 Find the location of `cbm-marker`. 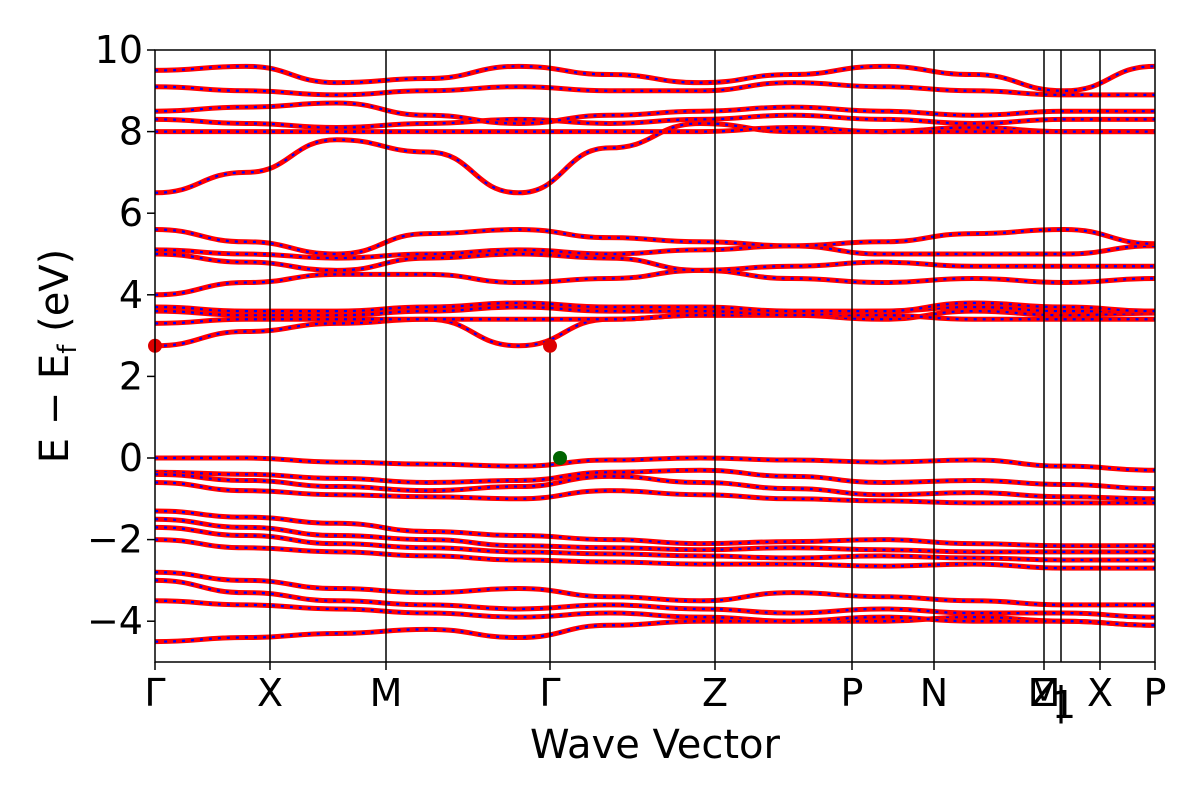

cbm-marker is located at coordinates (550, 345).